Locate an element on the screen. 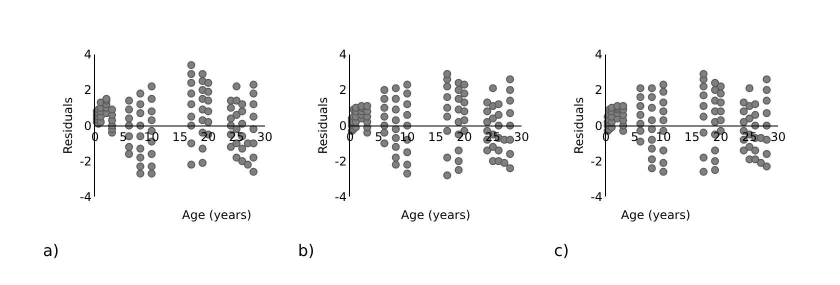 This screenshot has width=840, height=285. text: a) is located at coordinates (51, 250).